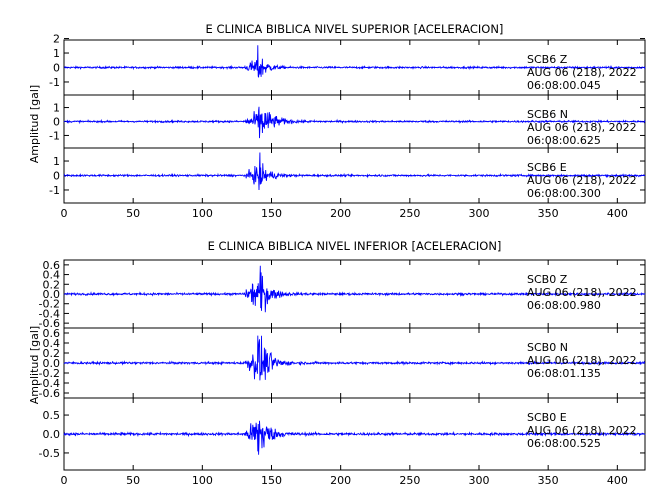 The image size is (650, 500). What do you see at coordinates (564, 140) in the screenshot?
I see `trace-start-time: 06:08:00.625` at bounding box center [564, 140].